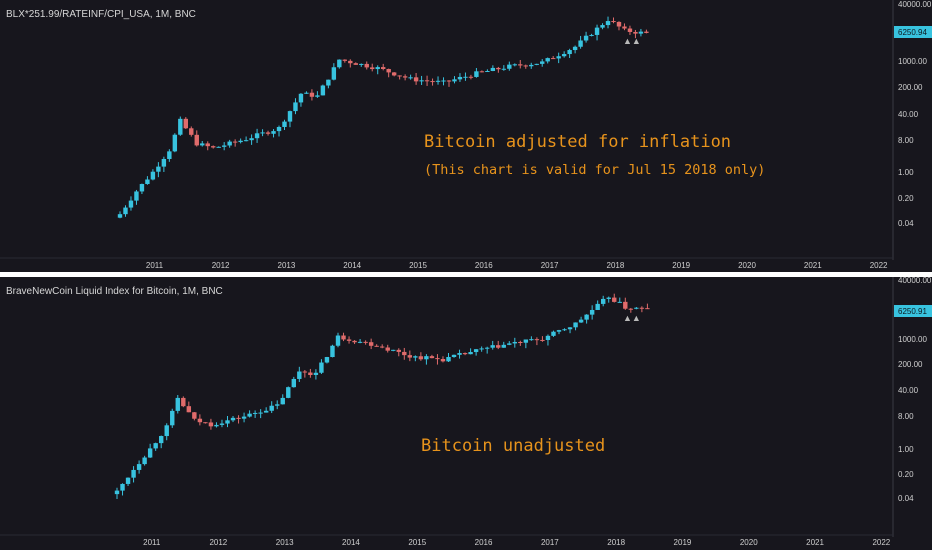  What do you see at coordinates (221, 265) in the screenshot?
I see `x-tick-label: 2012` at bounding box center [221, 265].